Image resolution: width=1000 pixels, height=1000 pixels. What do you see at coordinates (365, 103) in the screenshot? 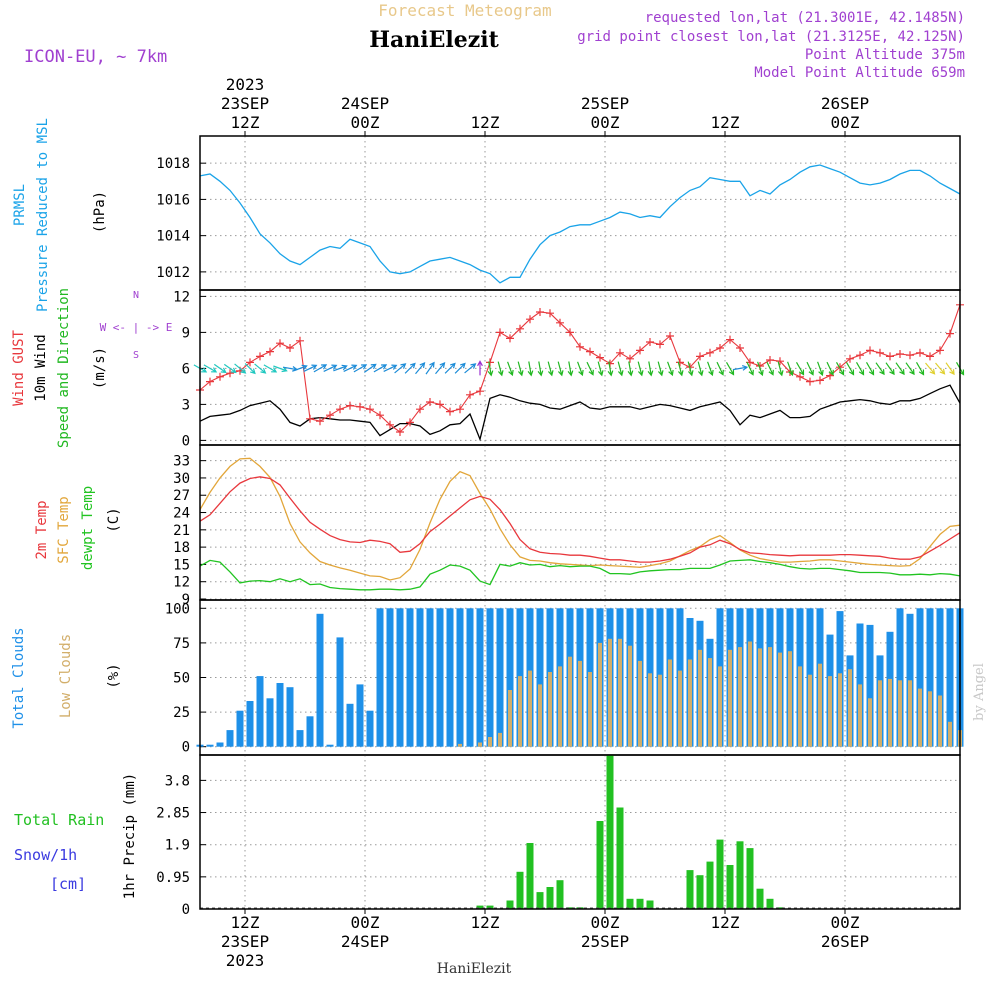
I see `top-time-label: 24SEP` at bounding box center [365, 103].